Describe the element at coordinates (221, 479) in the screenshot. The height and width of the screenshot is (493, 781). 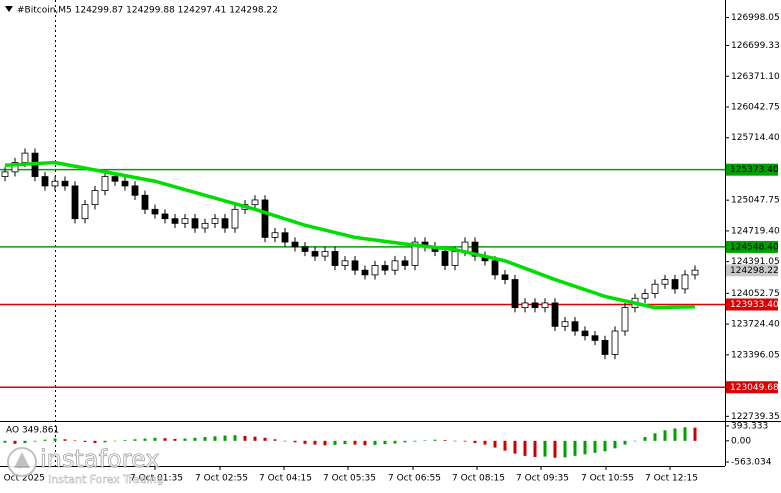
I see `x-tick-label: 7 Oct 02:55` at that location.